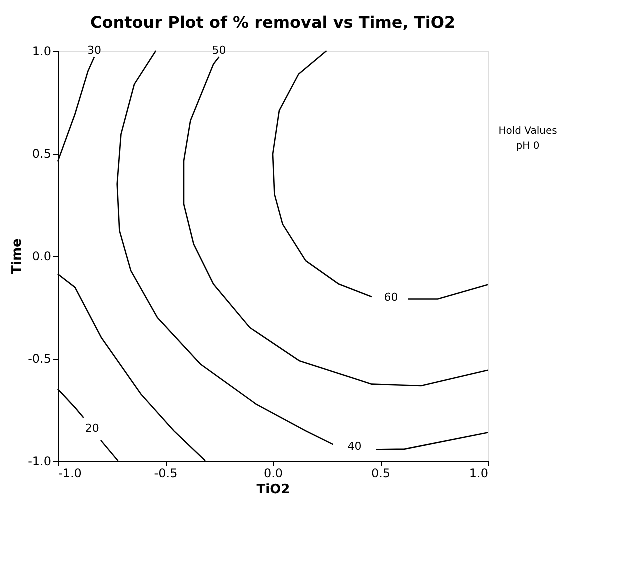 Image resolution: width=620 pixels, height=562 pixels. Describe the element at coordinates (381, 473) in the screenshot. I see `x-tick-label: 0.5` at that location.